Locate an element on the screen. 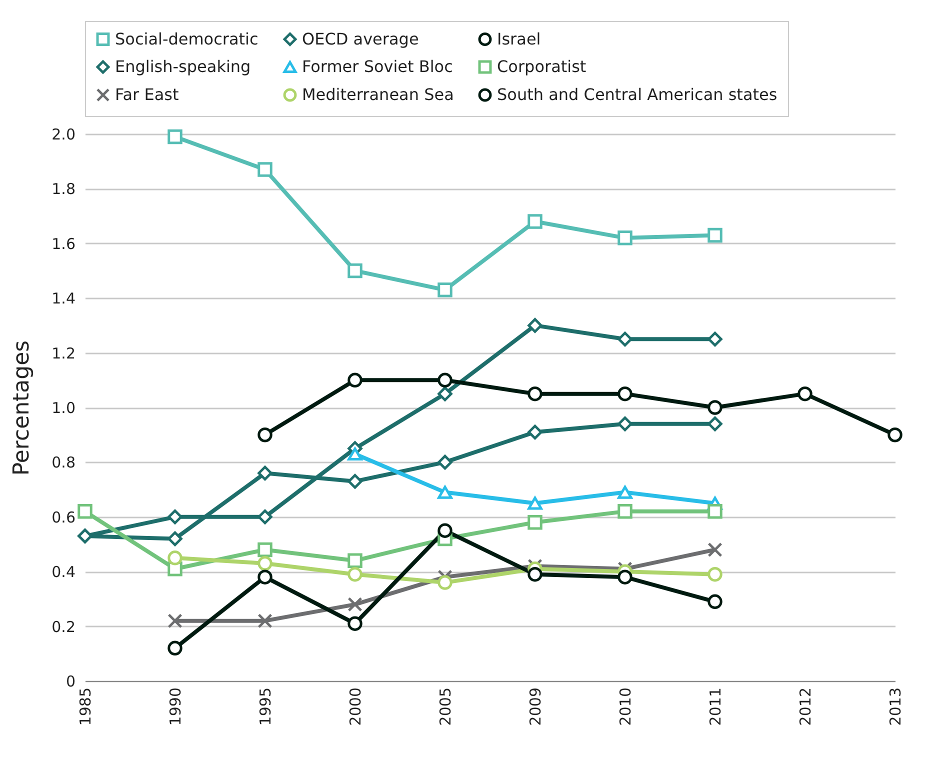 The height and width of the screenshot is (764, 951). y-tick-label: 0.8 is located at coordinates (64, 463).